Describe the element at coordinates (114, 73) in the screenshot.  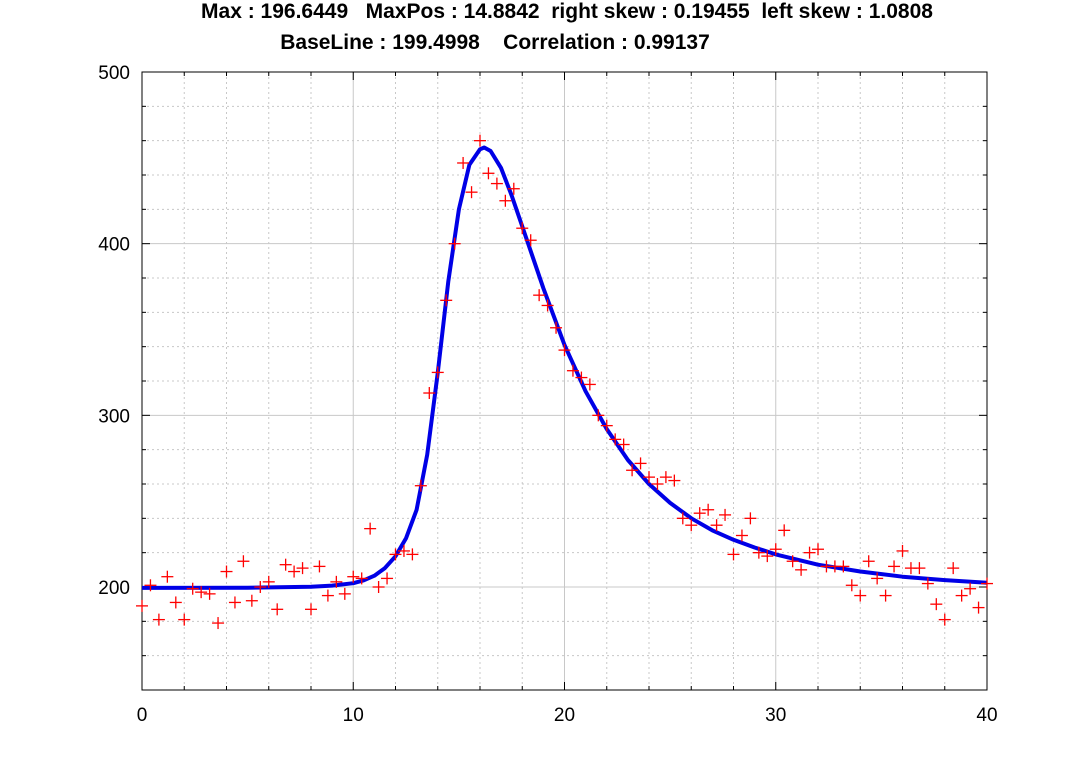
I see `y-tick-label: 500` at that location.